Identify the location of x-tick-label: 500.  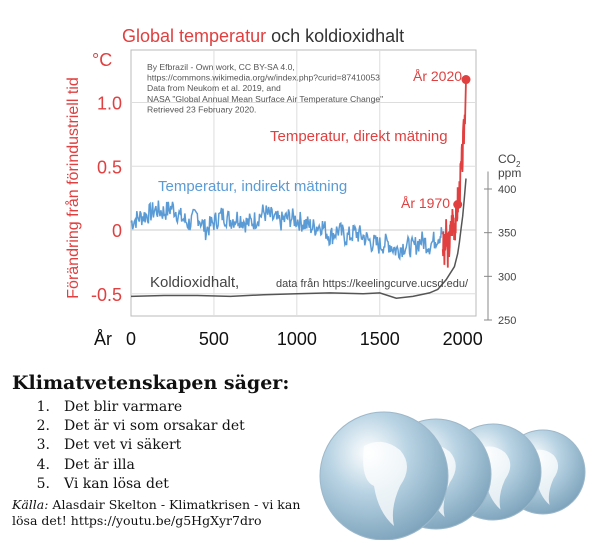
(214, 339).